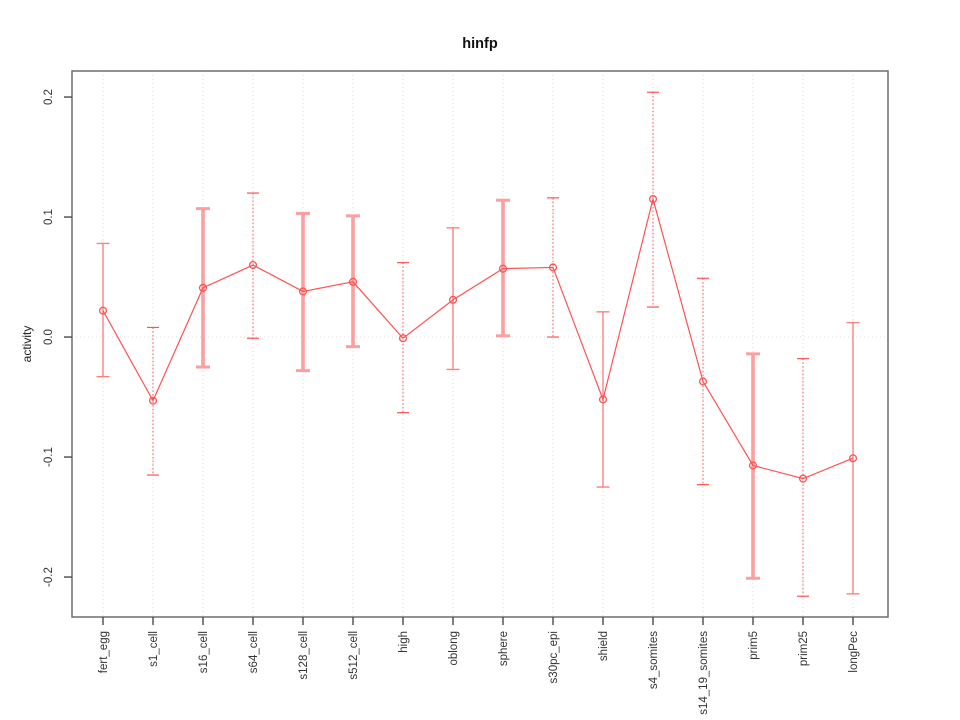 This screenshot has height=720, width=960. I want to click on x-tick-label: s512_cell, so click(354, 655).